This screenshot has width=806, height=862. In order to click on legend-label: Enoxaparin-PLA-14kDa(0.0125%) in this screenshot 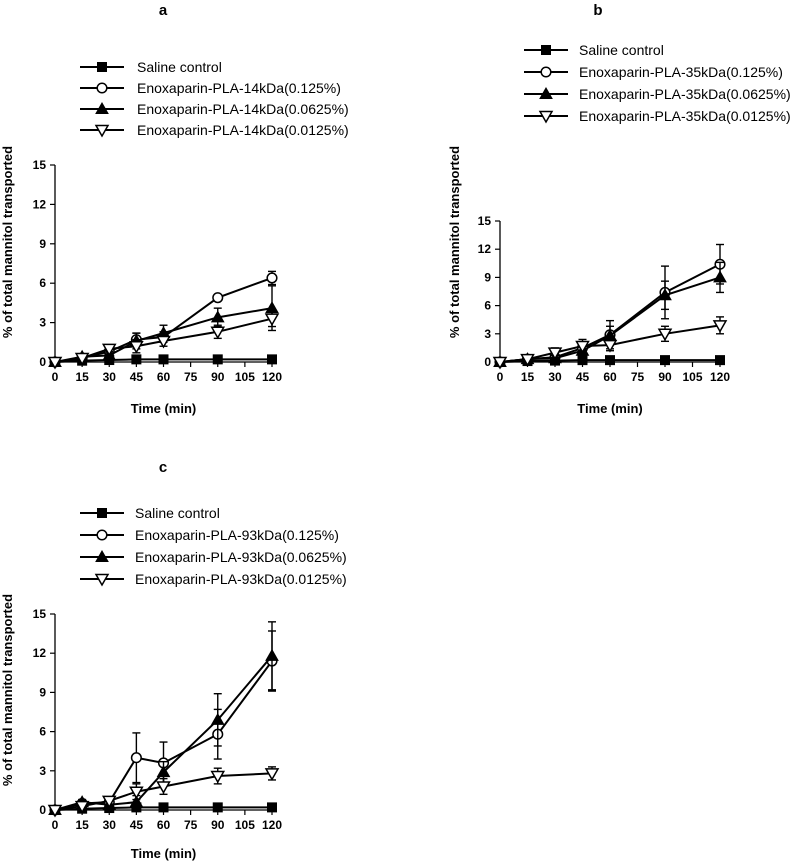, I will do `click(243, 130)`.